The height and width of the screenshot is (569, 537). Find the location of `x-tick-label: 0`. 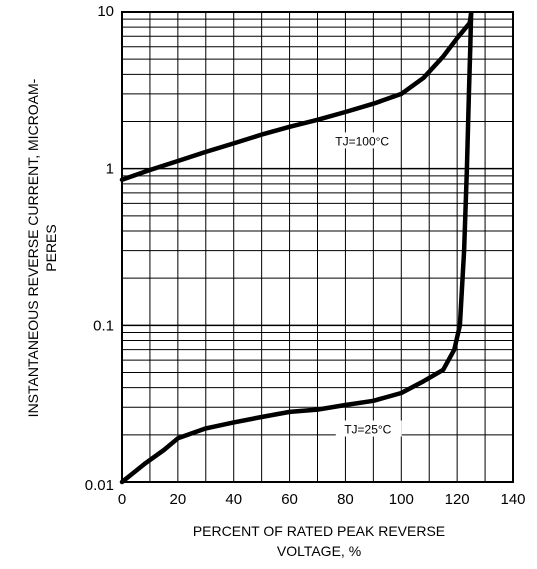

x-tick-label: 0 is located at coordinates (122, 499).